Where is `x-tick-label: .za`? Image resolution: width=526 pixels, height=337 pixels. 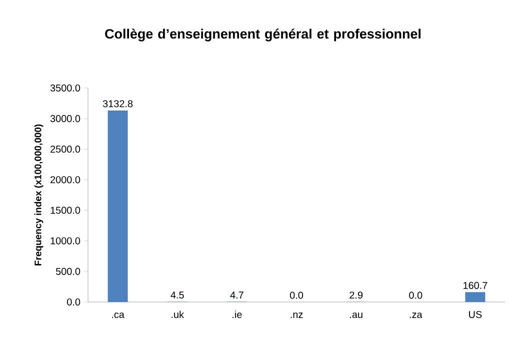
x-tick-label: .za is located at coordinates (416, 315).